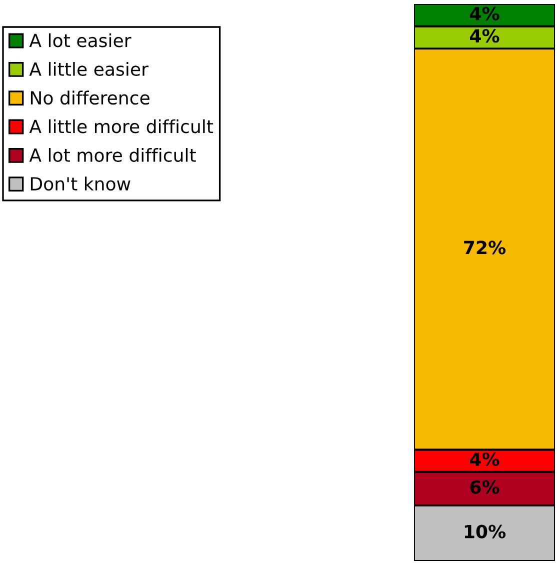 Image resolution: width=557 pixels, height=563 pixels. What do you see at coordinates (90, 97) in the screenshot?
I see `legend-label: No difference` at bounding box center [90, 97].